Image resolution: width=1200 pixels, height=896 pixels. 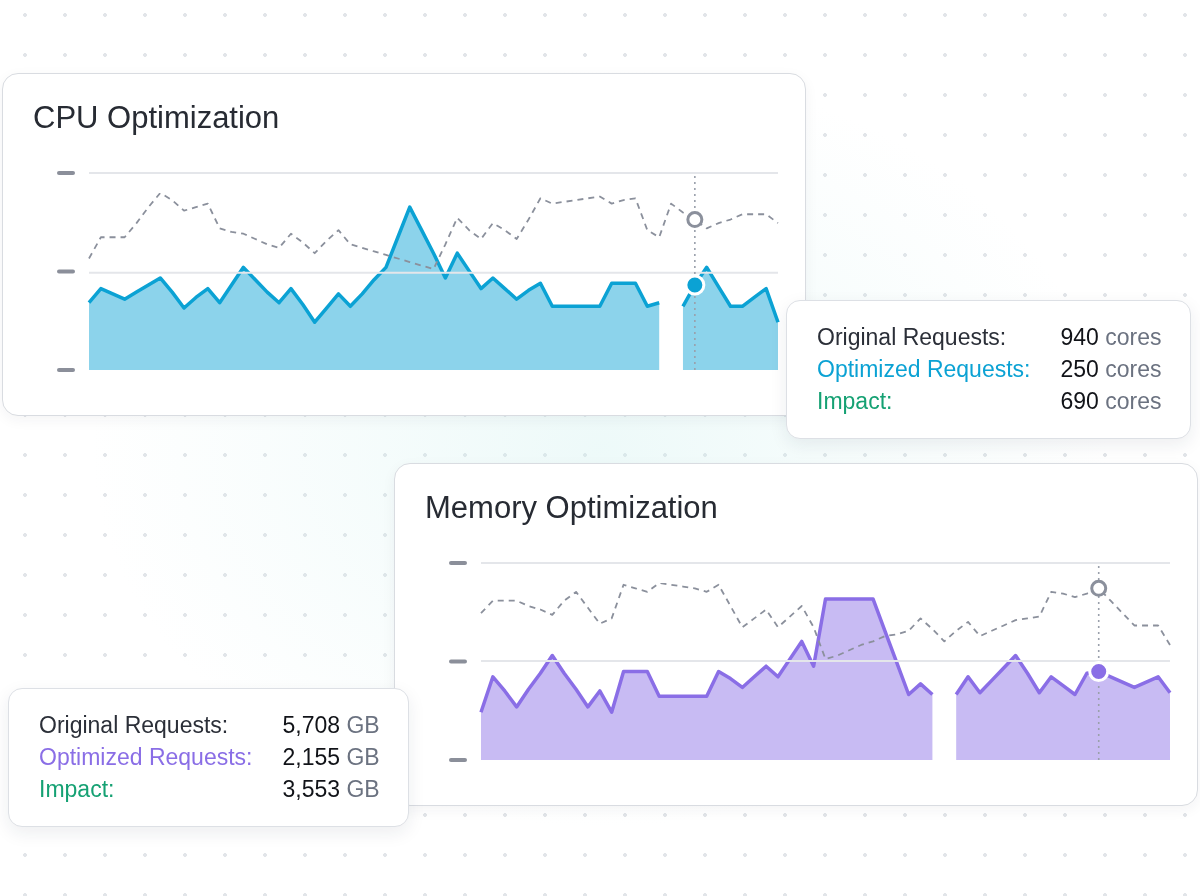 What do you see at coordinates (1111, 369) in the screenshot?
I see `text: 250 cores` at bounding box center [1111, 369].